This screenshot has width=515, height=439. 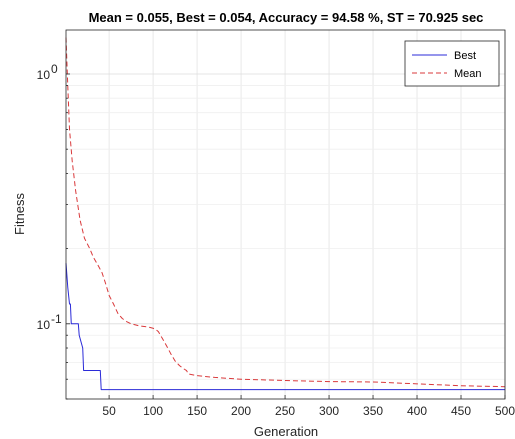 What do you see at coordinates (56, 319) in the screenshot?
I see `y-tick-exponent: -1` at bounding box center [56, 319].